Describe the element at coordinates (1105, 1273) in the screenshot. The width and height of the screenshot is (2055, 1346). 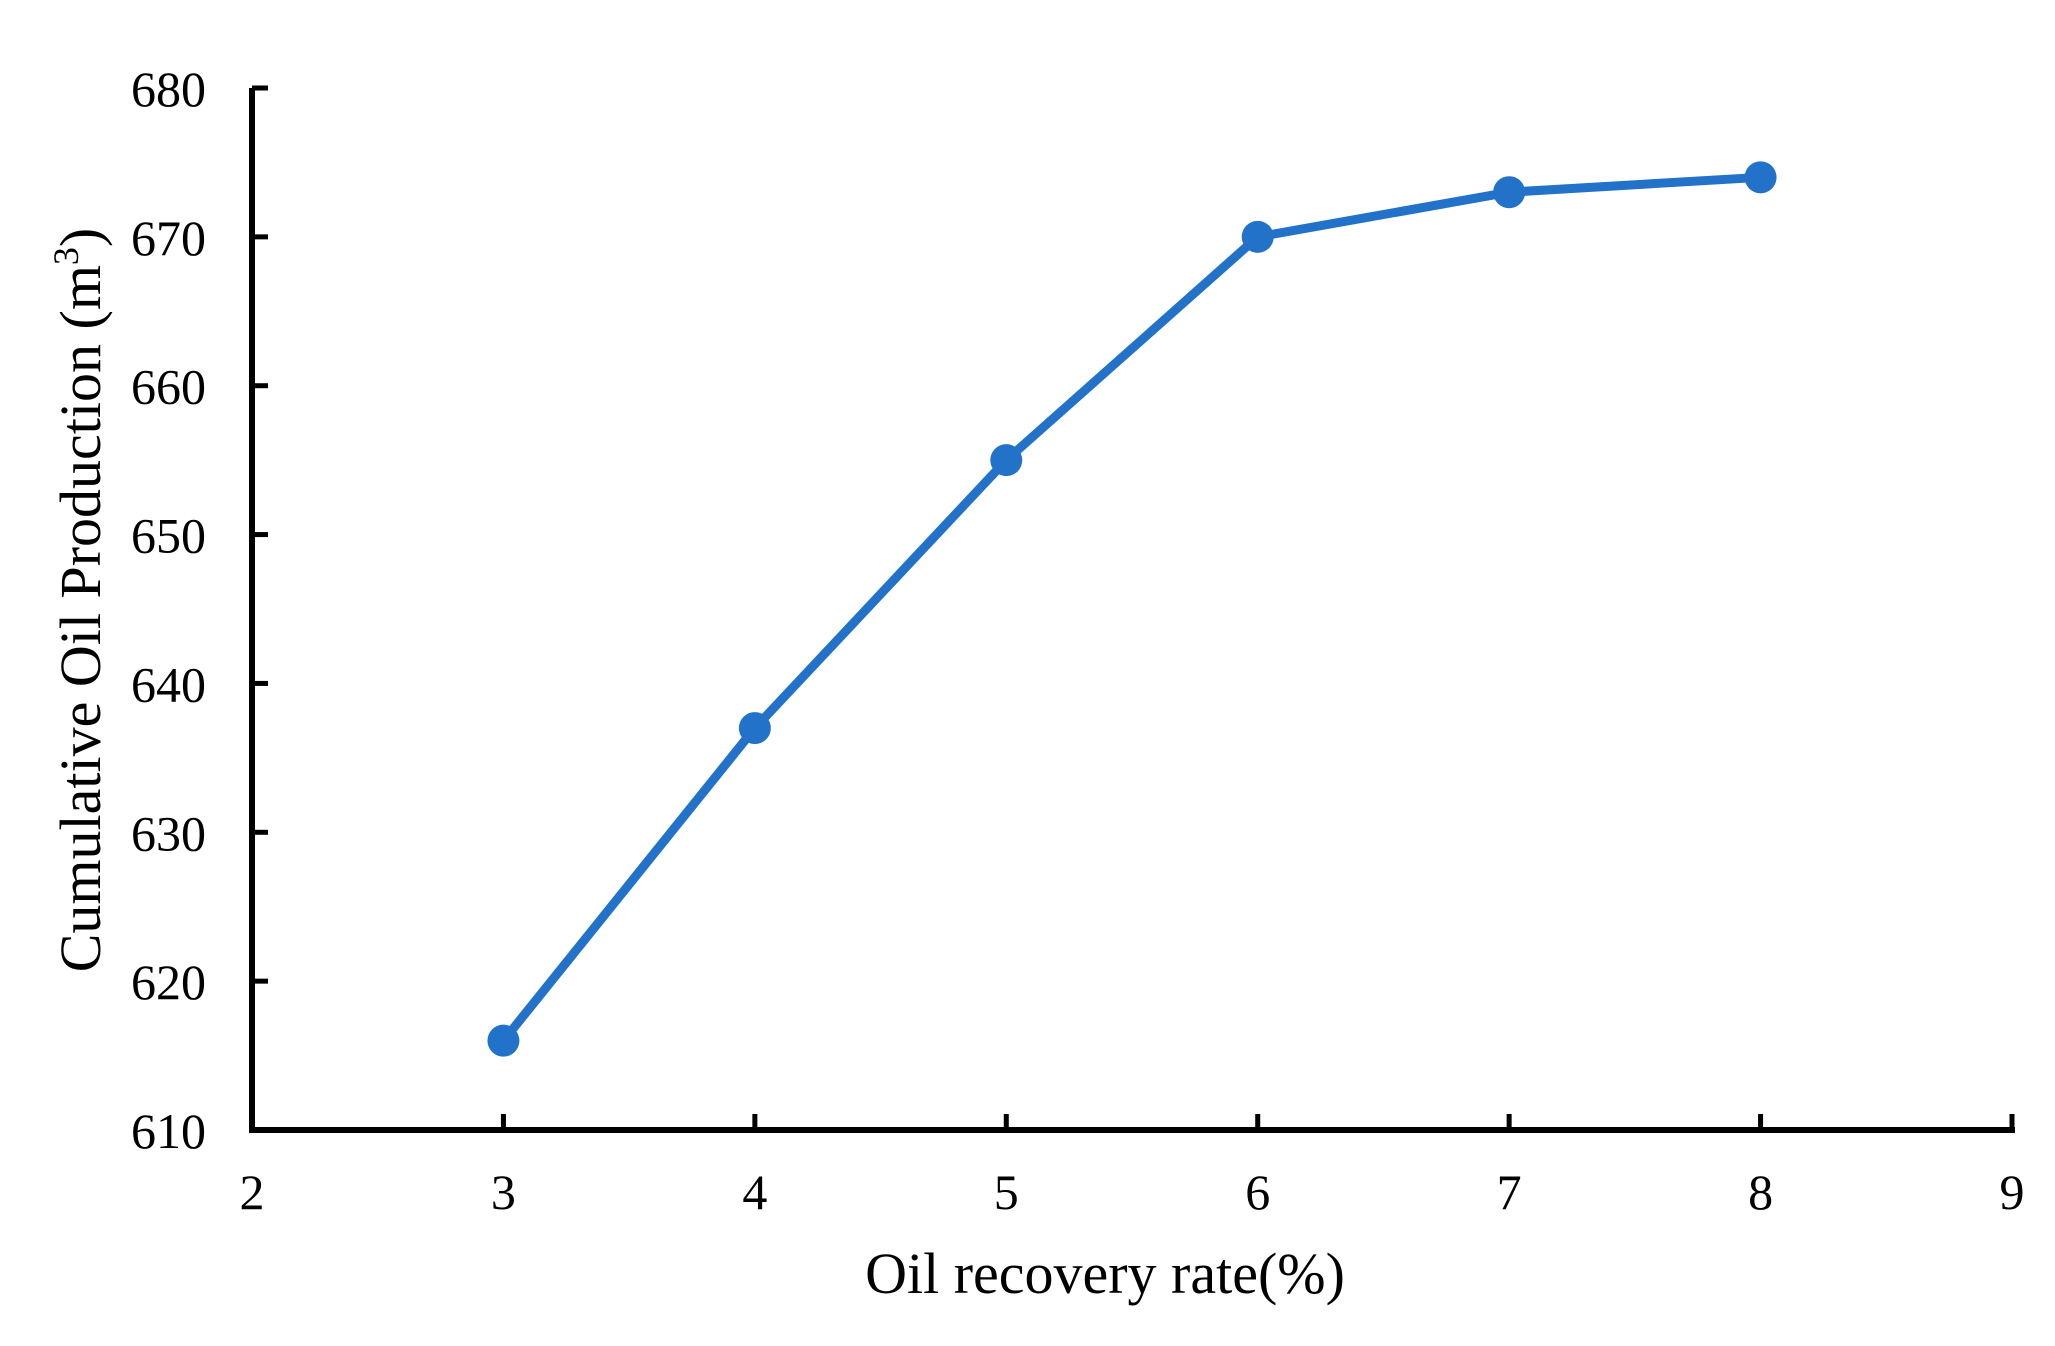
I see `x-axis-title: Oil recovery rate(%)` at that location.